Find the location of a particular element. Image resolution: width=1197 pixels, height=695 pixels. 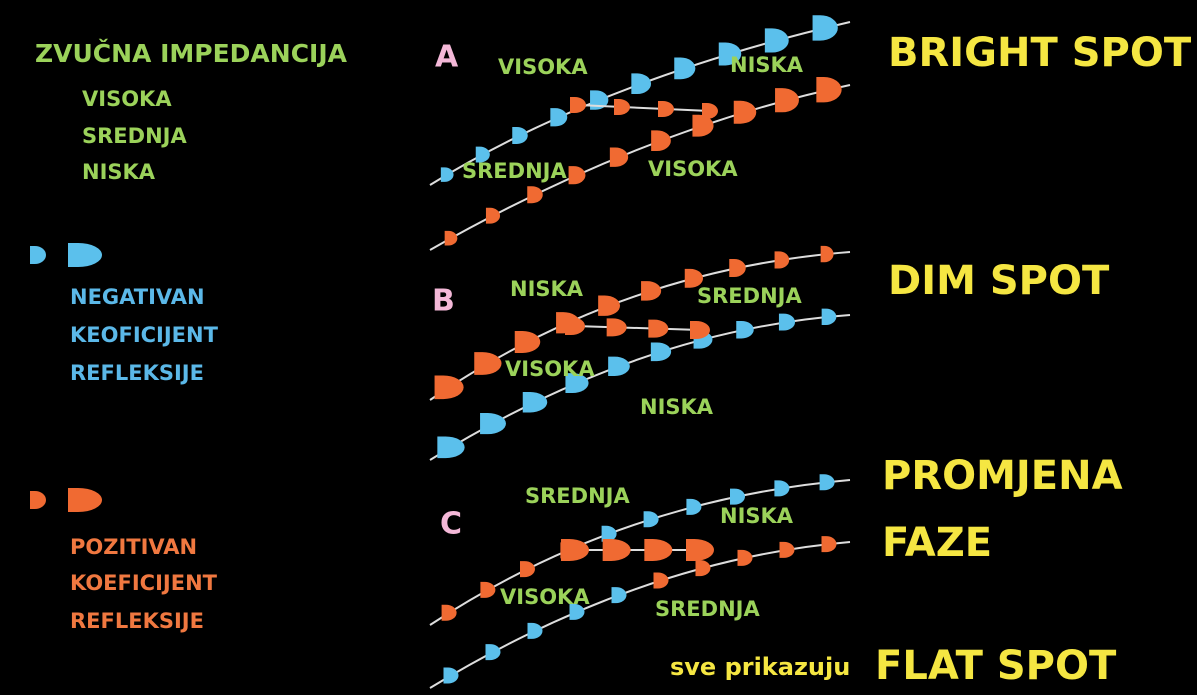

panel-label: A is located at coordinates (447, 57).